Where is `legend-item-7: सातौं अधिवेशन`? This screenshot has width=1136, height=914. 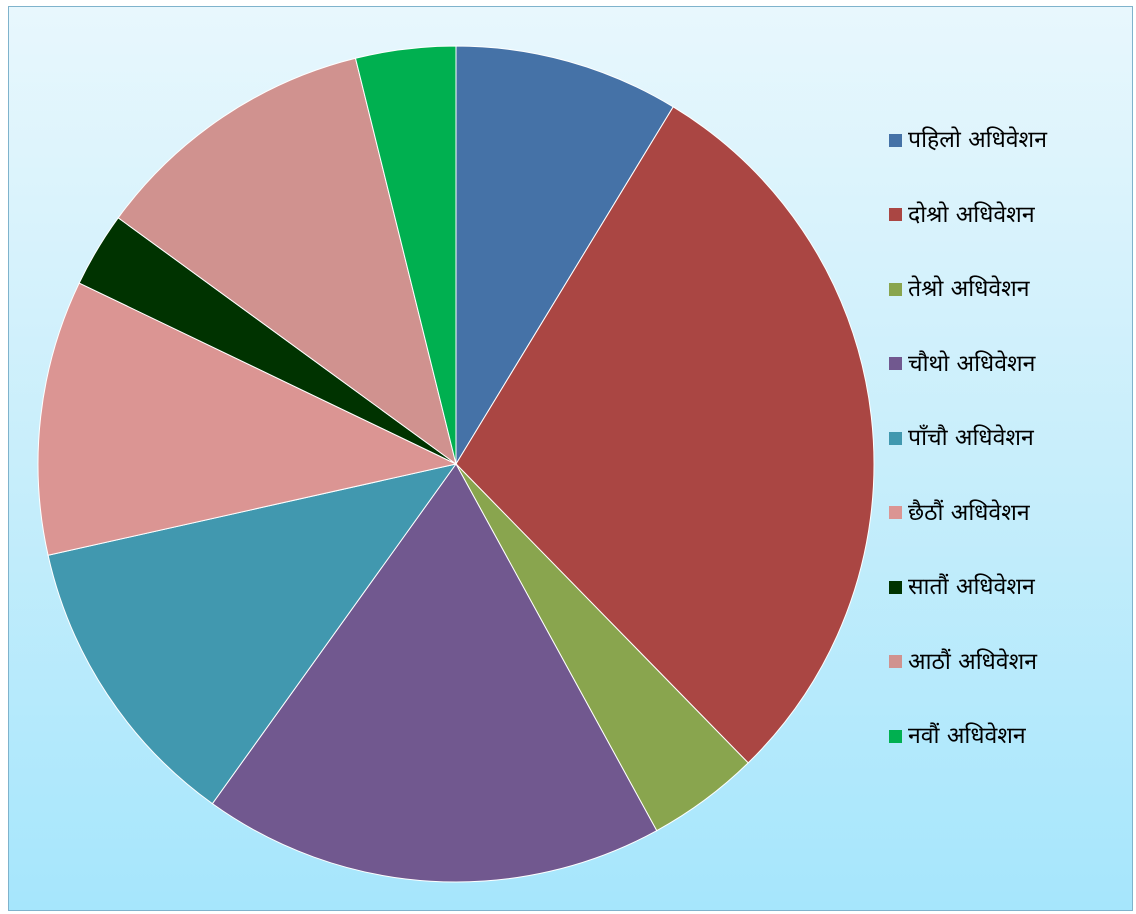
legend-item-7: सातौं अधिवेशन is located at coordinates (962, 587).